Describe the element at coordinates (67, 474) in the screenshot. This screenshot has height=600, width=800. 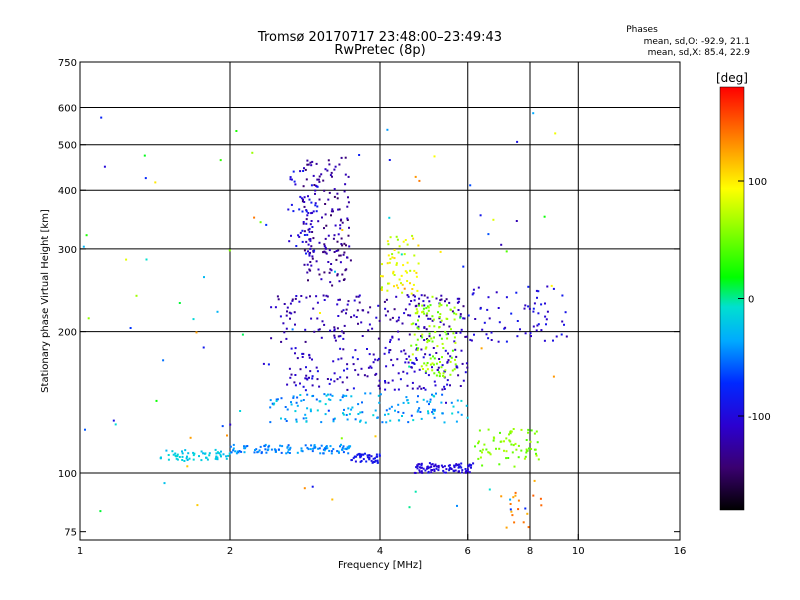
I see `y-tick-label: 100` at that location.